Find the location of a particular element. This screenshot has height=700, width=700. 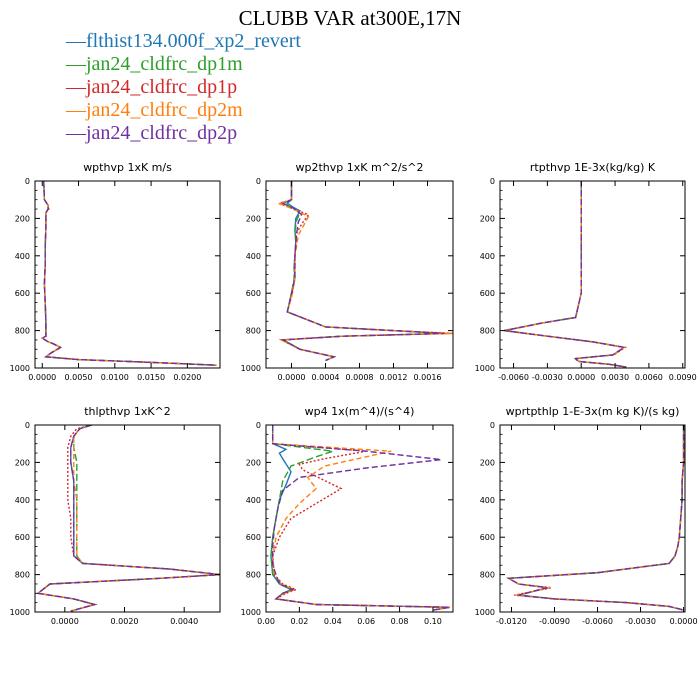

panel-5-ytick-label-0: 0 is located at coordinates (492, 425).